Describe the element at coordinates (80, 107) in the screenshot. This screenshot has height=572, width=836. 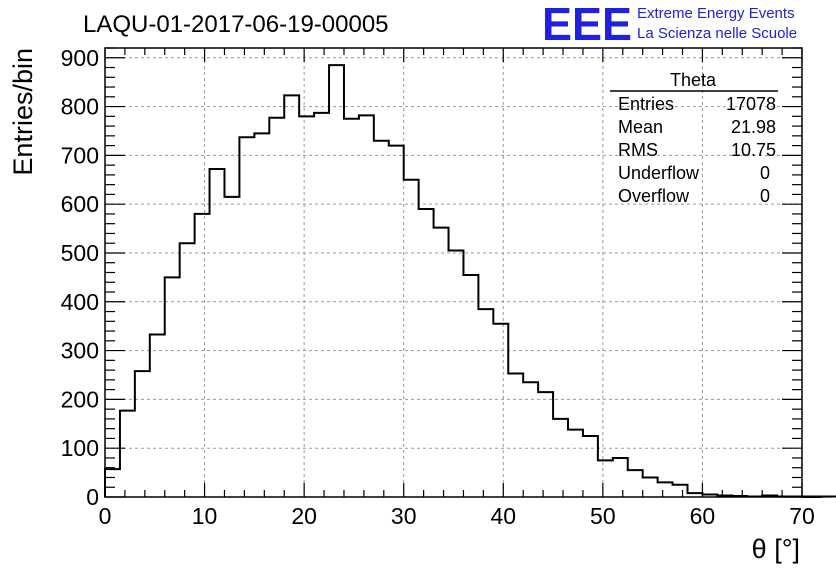
I see `y-tick-label: 800` at that location.